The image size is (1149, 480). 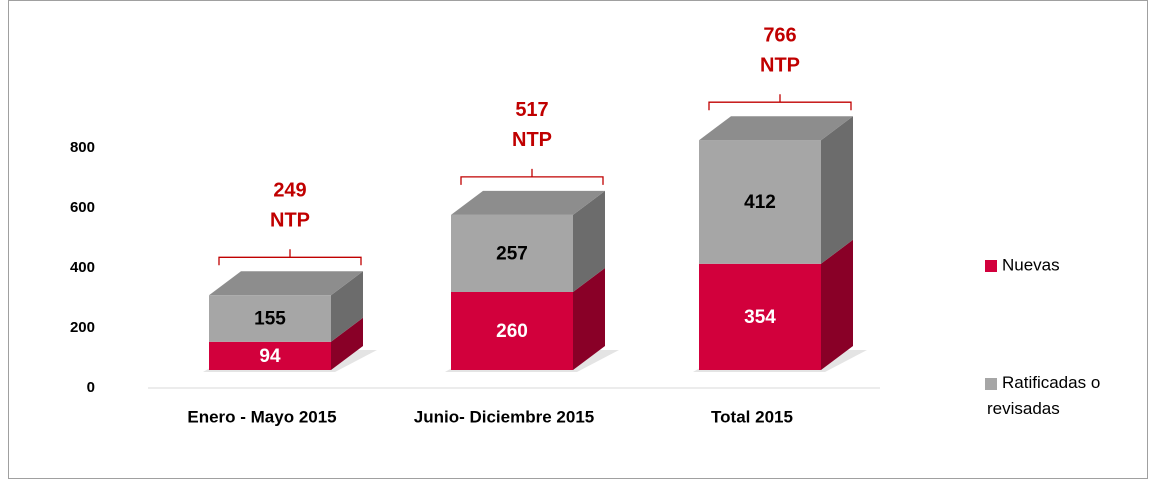 I want to click on x-tick-label: Junio- Diciembre 2015, so click(x=504, y=416).